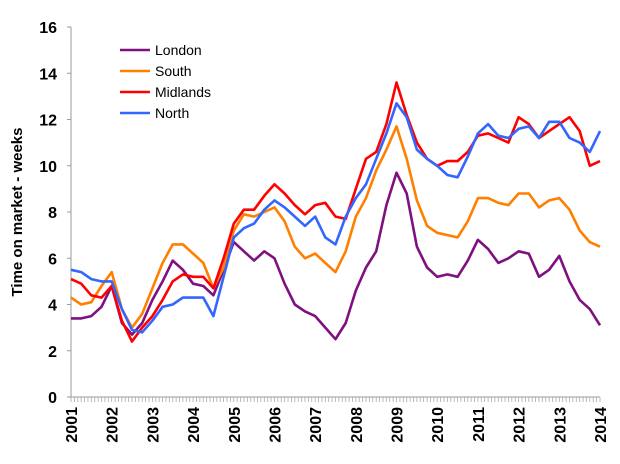 The height and width of the screenshot is (464, 620). Describe the element at coordinates (357, 425) in the screenshot. I see `x-tick-label: 2008` at that location.